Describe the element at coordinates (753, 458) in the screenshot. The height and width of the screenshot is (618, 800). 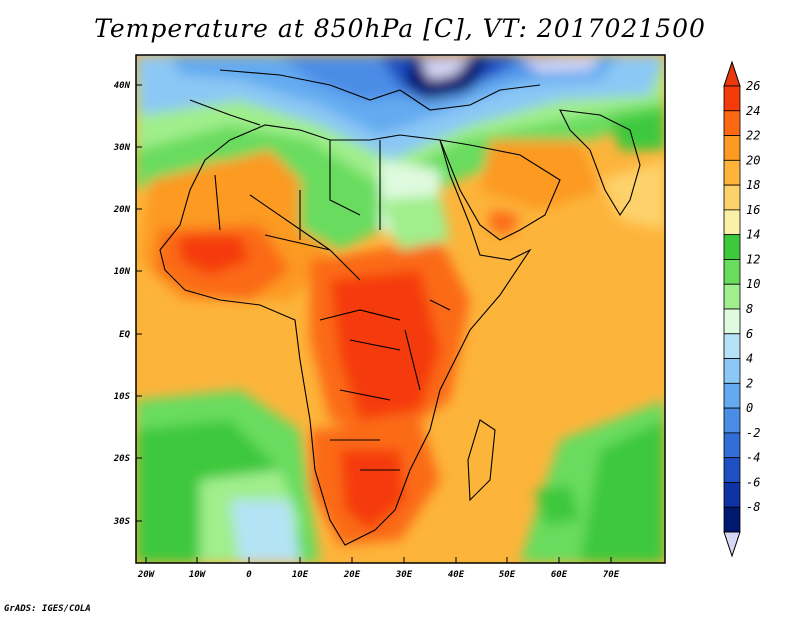
I see `colorbar-label: -4` at that location.